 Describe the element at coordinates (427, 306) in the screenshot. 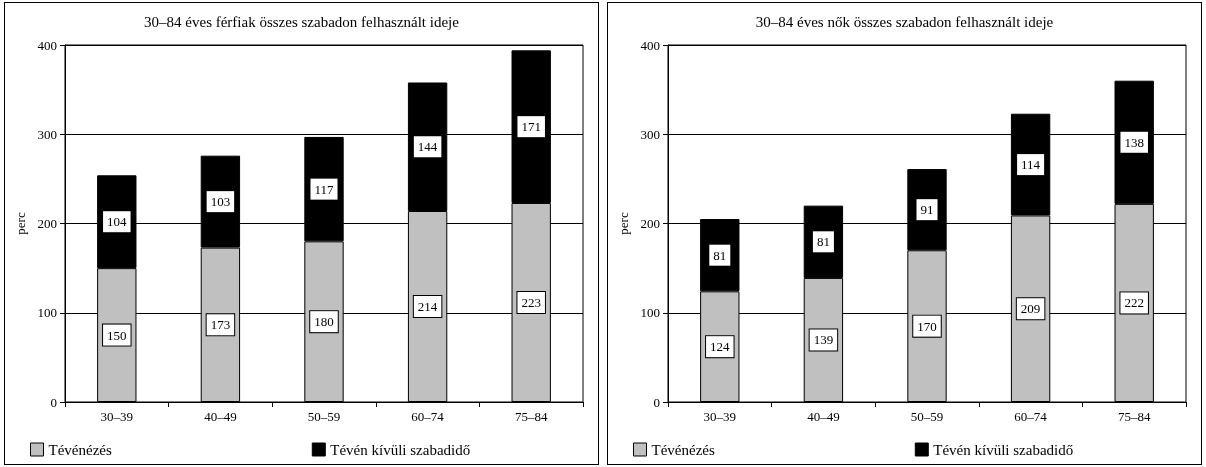

I see `data-label: 214` at that location.